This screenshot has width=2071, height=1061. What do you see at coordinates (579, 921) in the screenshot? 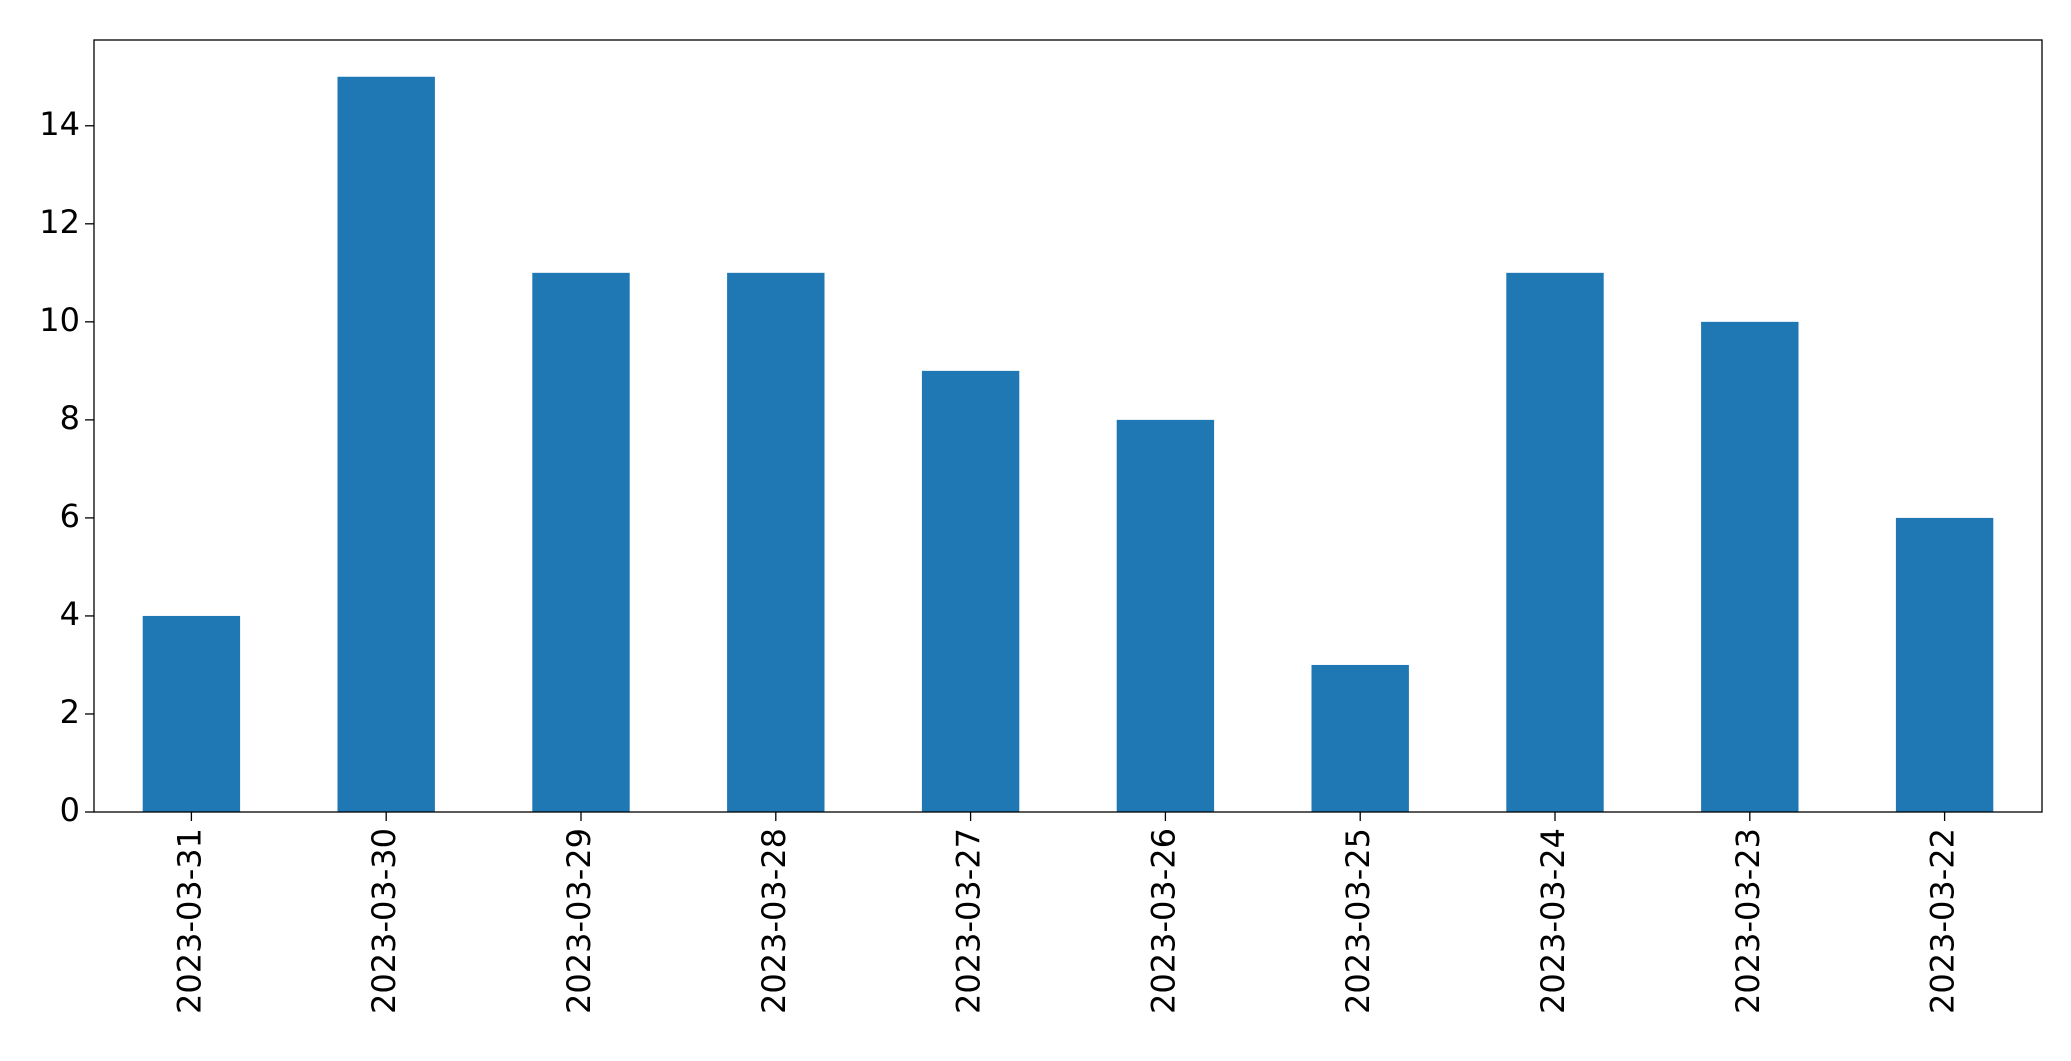
I see `x-tick-label: 2023-03-29` at bounding box center [579, 921].